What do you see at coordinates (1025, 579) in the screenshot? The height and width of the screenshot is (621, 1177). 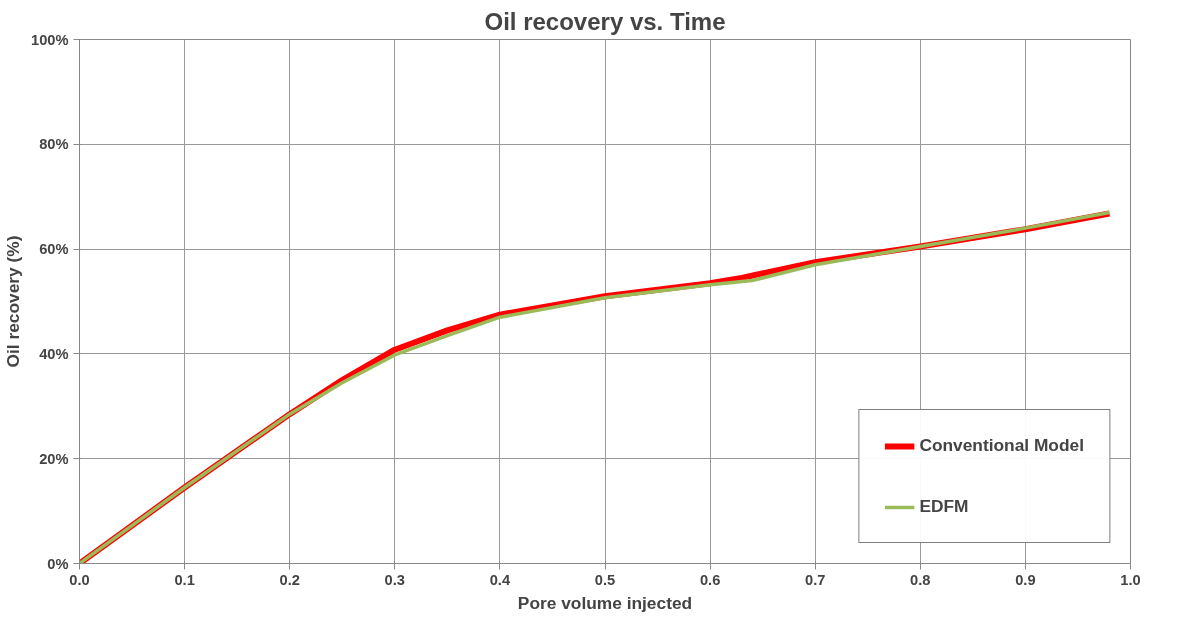 I see `x-tick-label: 0.9` at bounding box center [1025, 579].